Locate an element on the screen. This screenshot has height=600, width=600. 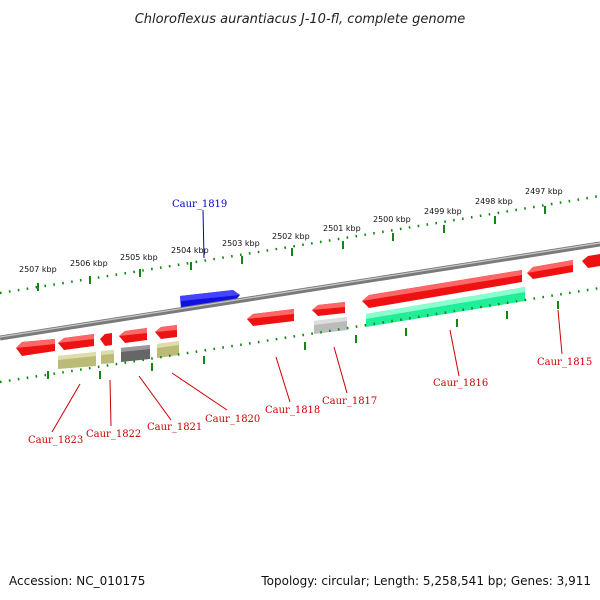
scale-label: 2506 kbp is located at coordinates (89, 263).